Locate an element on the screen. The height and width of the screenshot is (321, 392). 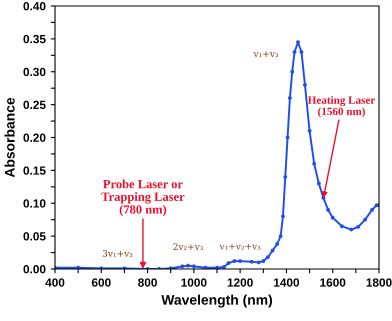
y-tick-label: 0.25 is located at coordinates (34, 105).